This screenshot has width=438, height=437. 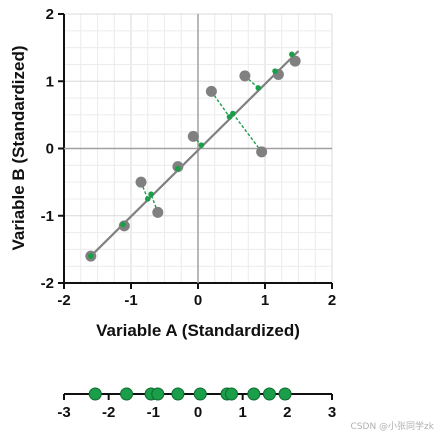 What do you see at coordinates (50, 14) in the screenshot?
I see `y-tick-label: 2` at bounding box center [50, 14].